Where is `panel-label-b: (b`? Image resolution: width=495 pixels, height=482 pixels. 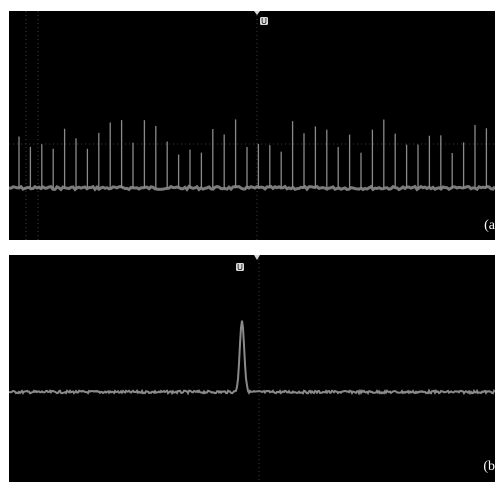 panel-label-b: (b is located at coordinates (489, 466).